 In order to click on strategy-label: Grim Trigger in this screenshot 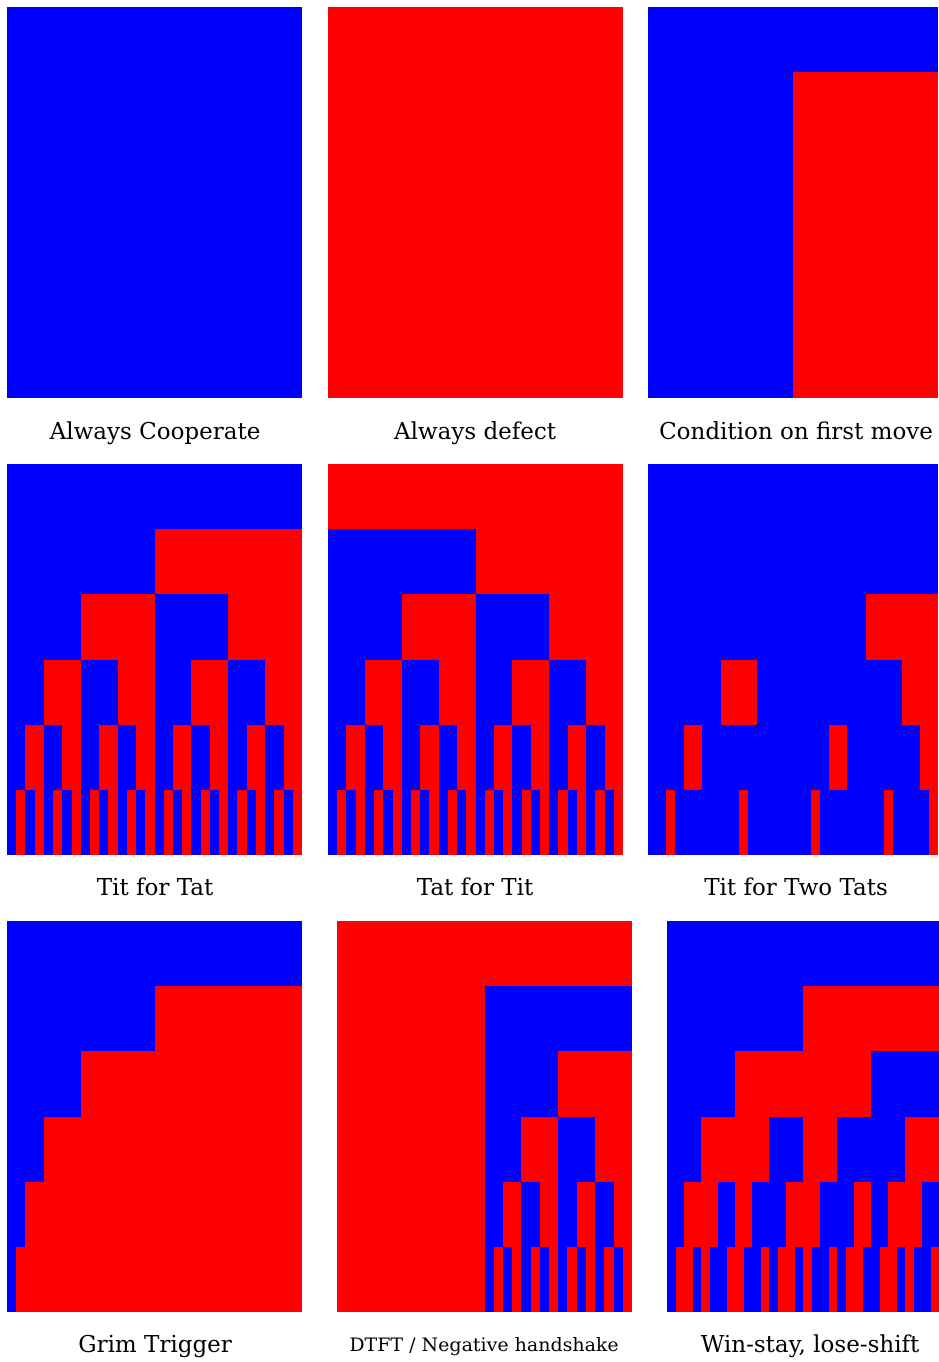, I will do `click(155, 1345)`.